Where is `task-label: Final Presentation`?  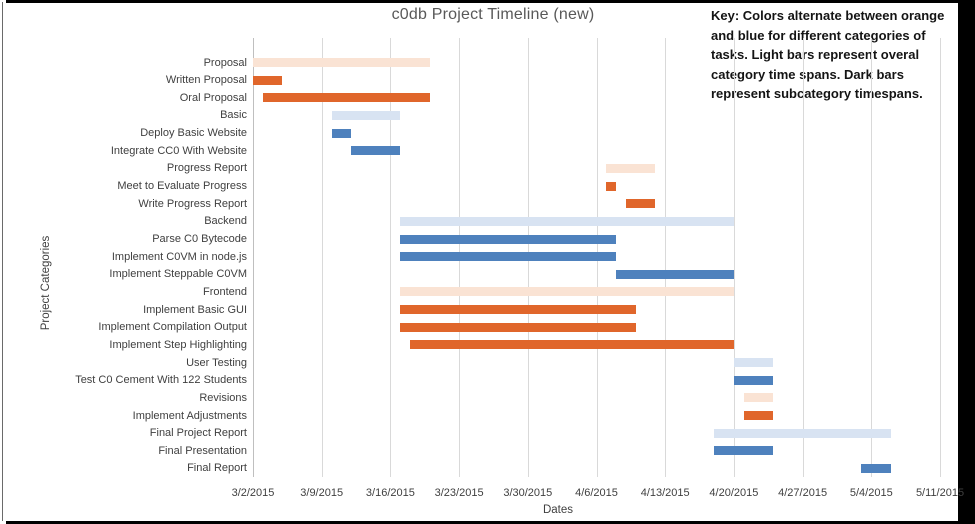
task-label: Final Presentation is located at coordinates (202, 450).